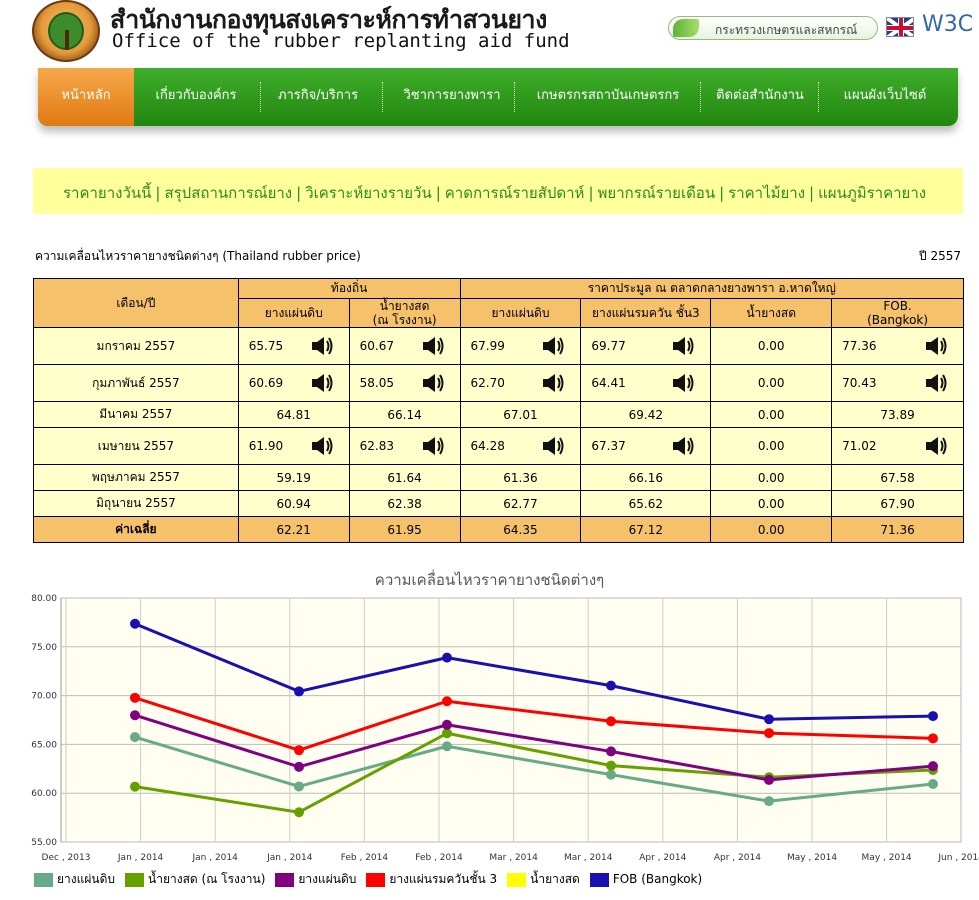  I want to click on year-label: ปี 2557, so click(940, 256).